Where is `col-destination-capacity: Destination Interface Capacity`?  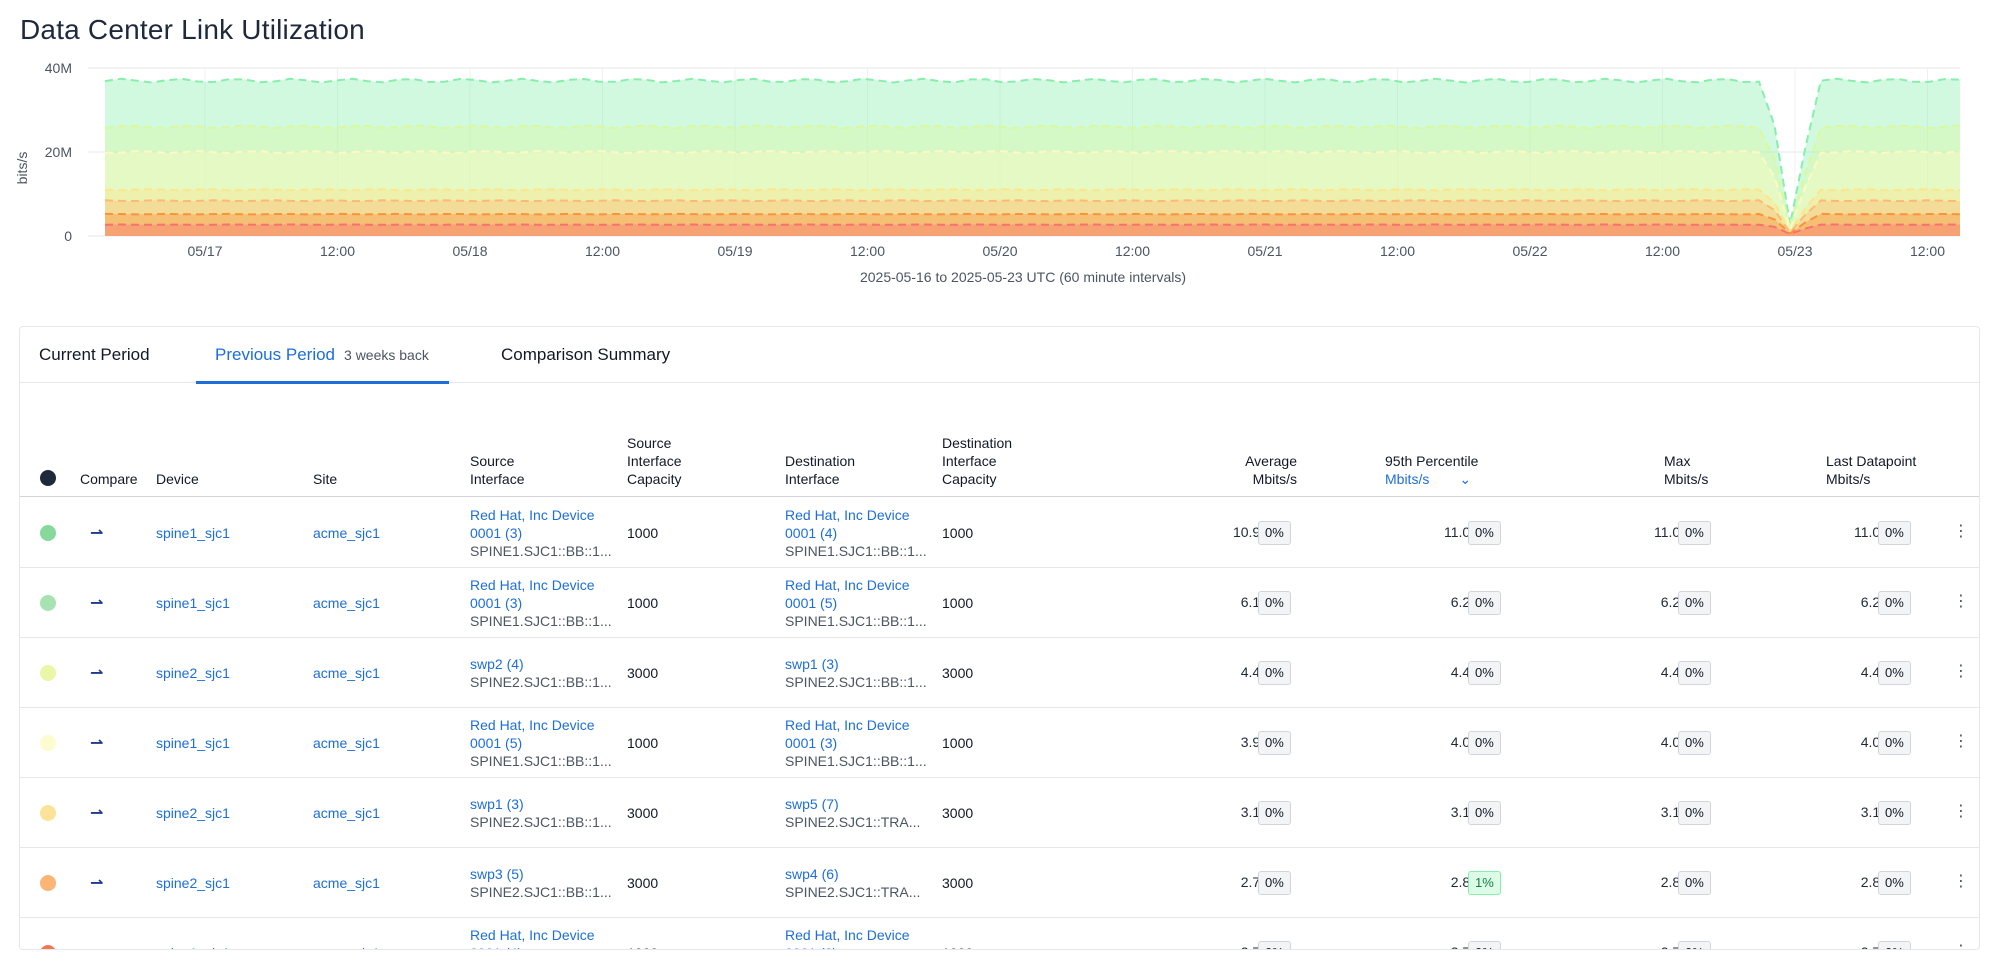 col-destination-capacity: Destination Interface Capacity is located at coordinates (977, 461).